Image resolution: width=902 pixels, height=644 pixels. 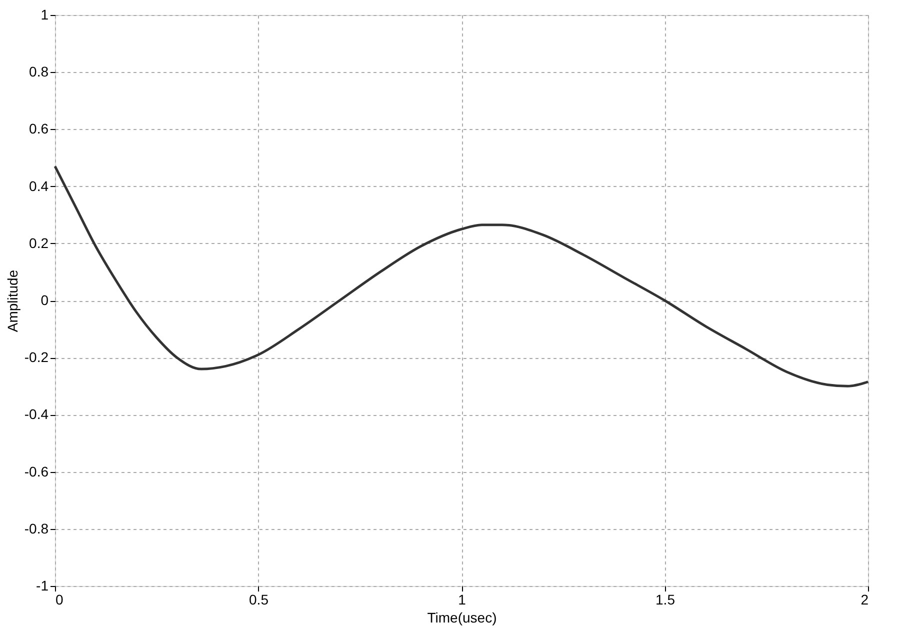 What do you see at coordinates (462, 618) in the screenshot?
I see `x-axis-title: Time(usec)` at bounding box center [462, 618].